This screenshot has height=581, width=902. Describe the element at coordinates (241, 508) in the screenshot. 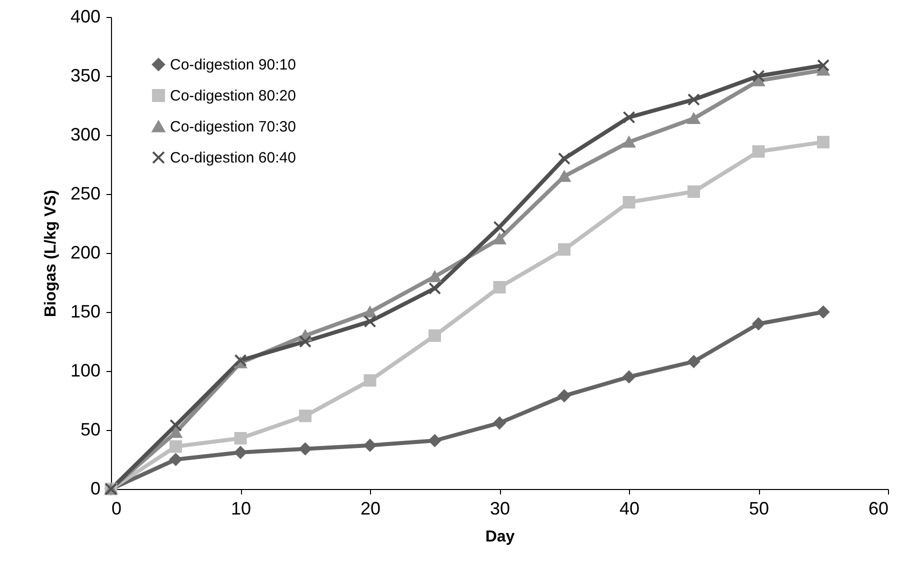

I see `x-tick-label: 10` at that location.